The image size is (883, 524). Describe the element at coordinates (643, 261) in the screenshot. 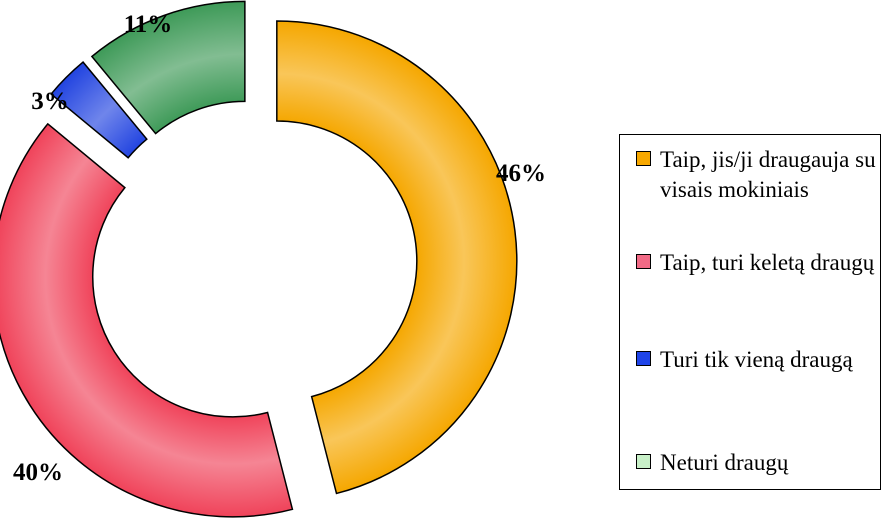

I see `legend-swatch-keleta-draugu` at that location.